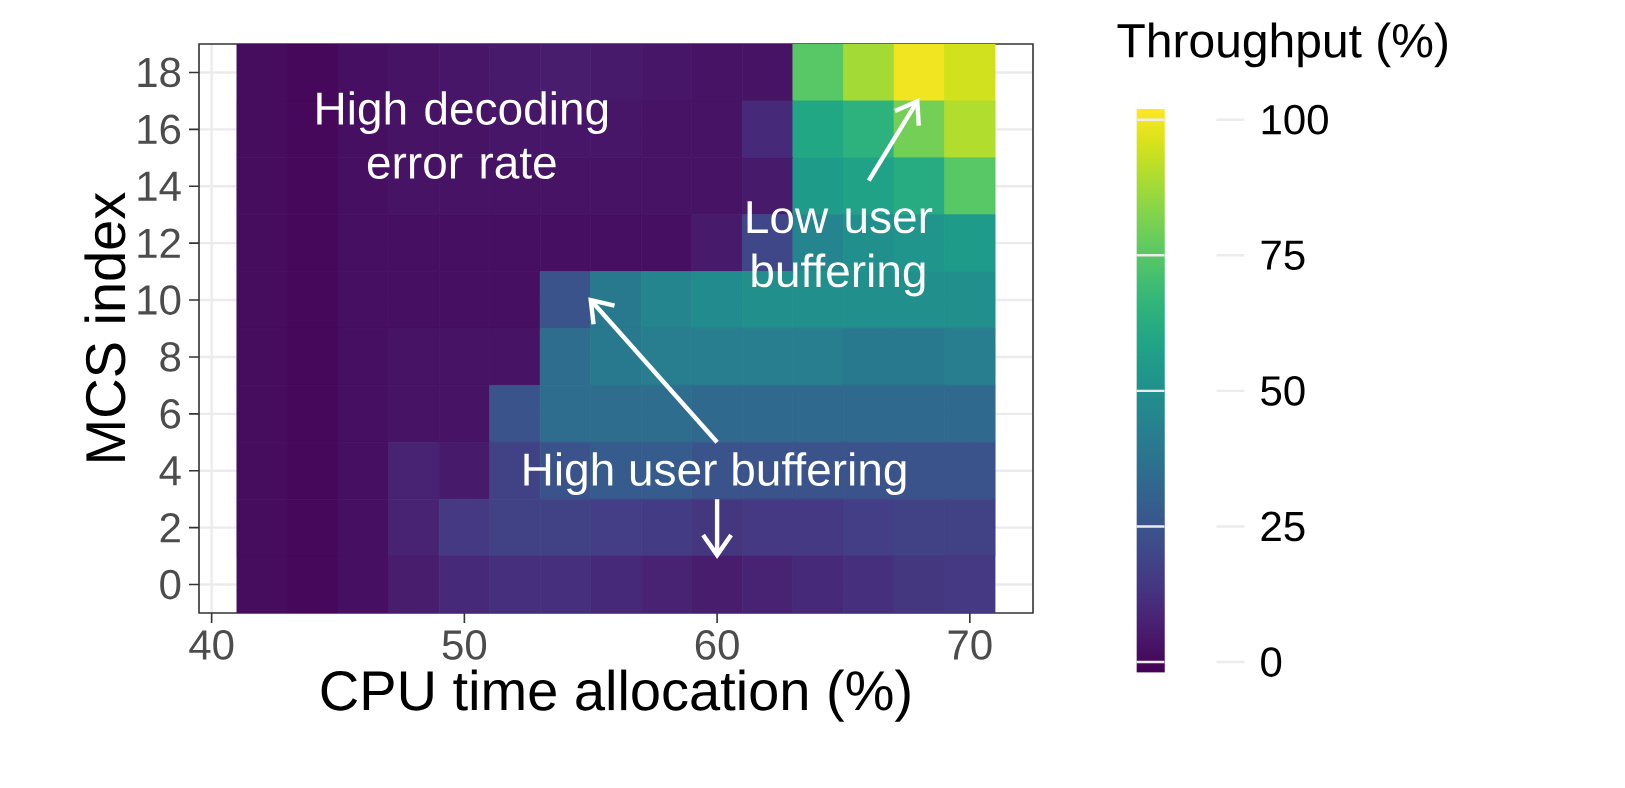 The height and width of the screenshot is (788, 1625). What do you see at coordinates (840, 249) in the screenshot?
I see `annotation: Low user buffering` at bounding box center [840, 249].